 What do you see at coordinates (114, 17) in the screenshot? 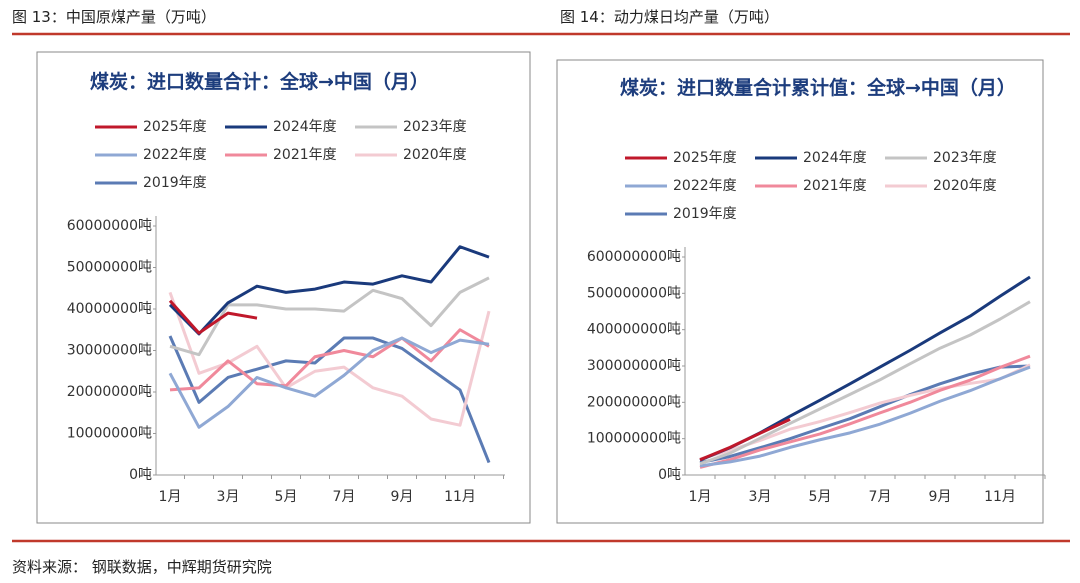
I see `figure-caption: 图 13：中国原煤产量（万吨）` at bounding box center [114, 17].